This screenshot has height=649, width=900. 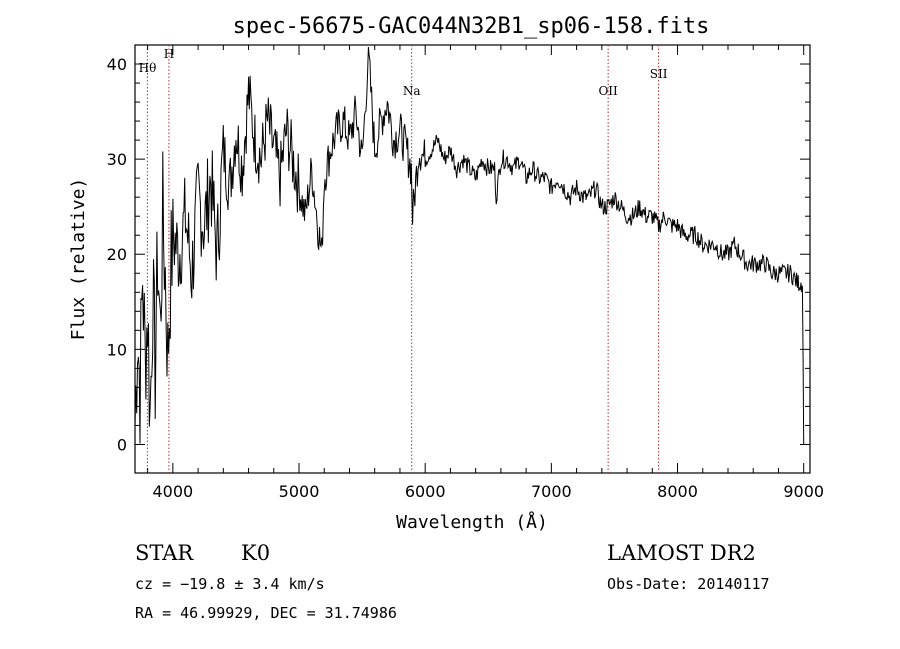 What do you see at coordinates (255, 553) in the screenshot?
I see `object-subclass: K0` at bounding box center [255, 553].